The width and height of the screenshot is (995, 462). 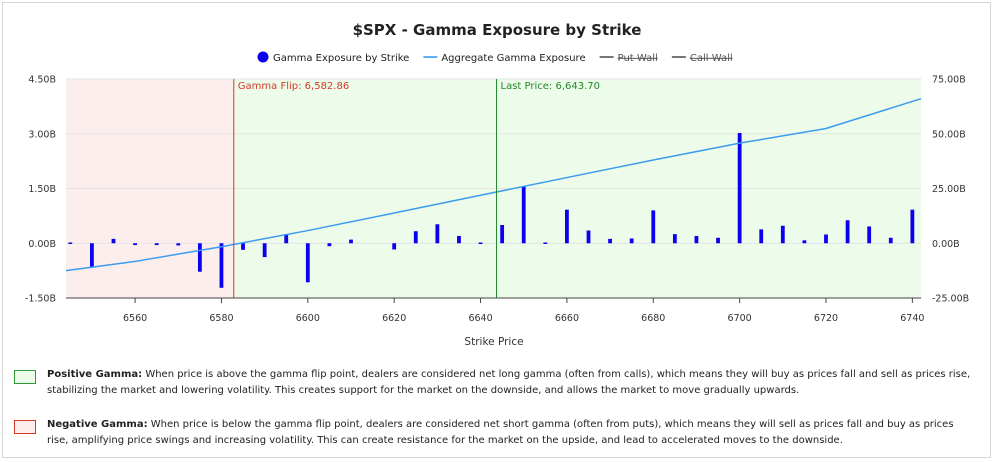 What do you see at coordinates (221, 318) in the screenshot?
I see `x-tick-label: 6580` at bounding box center [221, 318].